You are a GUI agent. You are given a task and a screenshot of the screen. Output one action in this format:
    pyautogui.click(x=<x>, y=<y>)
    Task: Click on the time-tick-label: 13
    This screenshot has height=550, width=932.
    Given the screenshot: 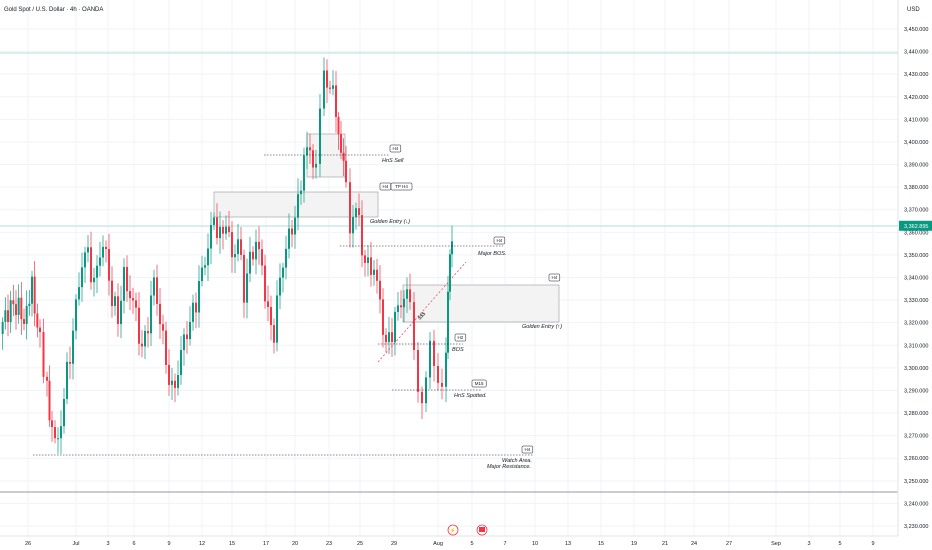 What is the action you would take?
    pyautogui.click(x=568, y=544)
    